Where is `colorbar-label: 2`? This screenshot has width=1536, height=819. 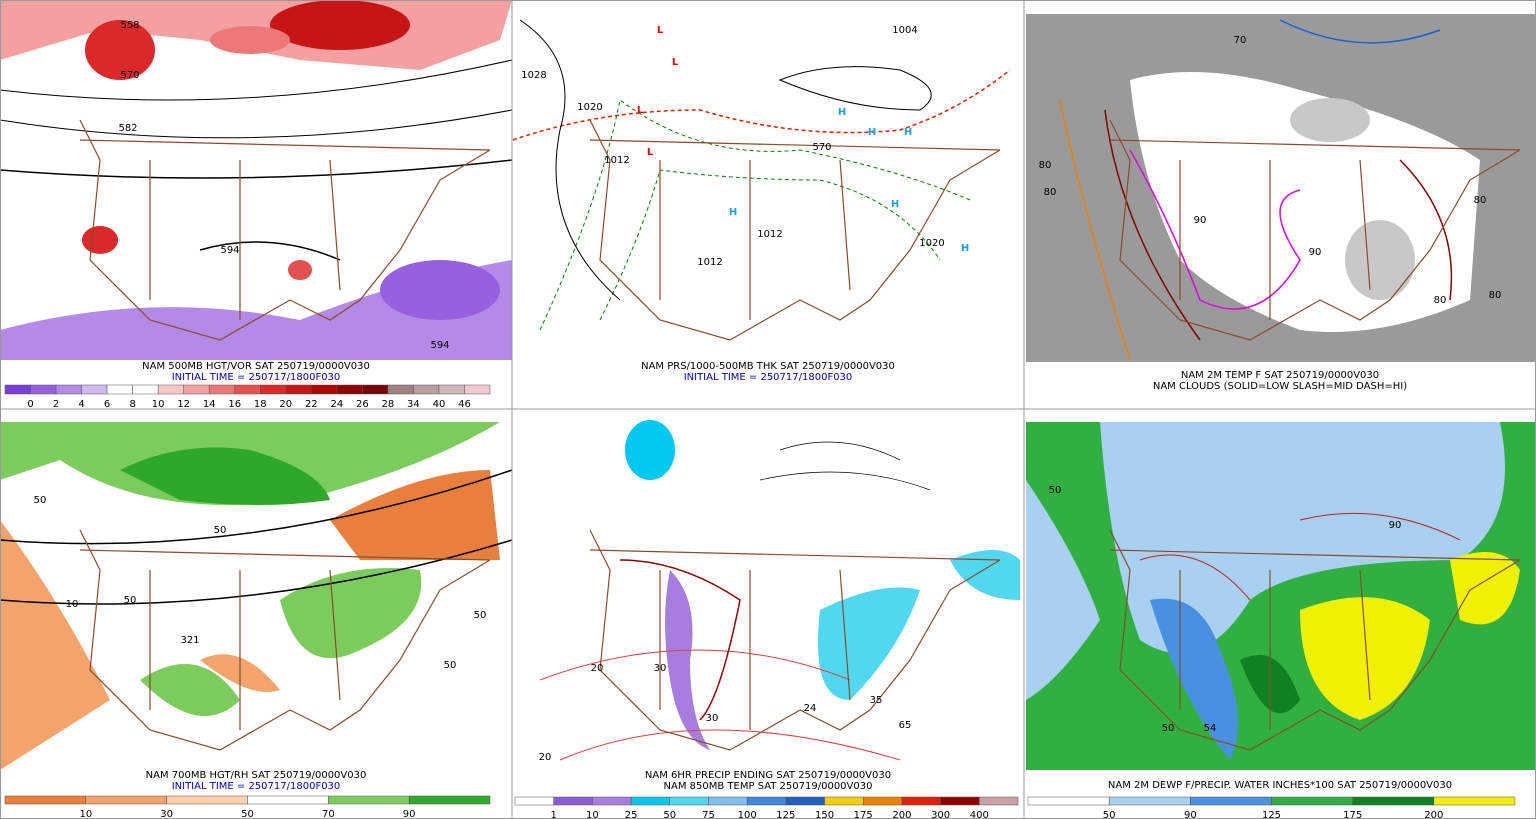 colorbar-label: 2 is located at coordinates (56, 404).